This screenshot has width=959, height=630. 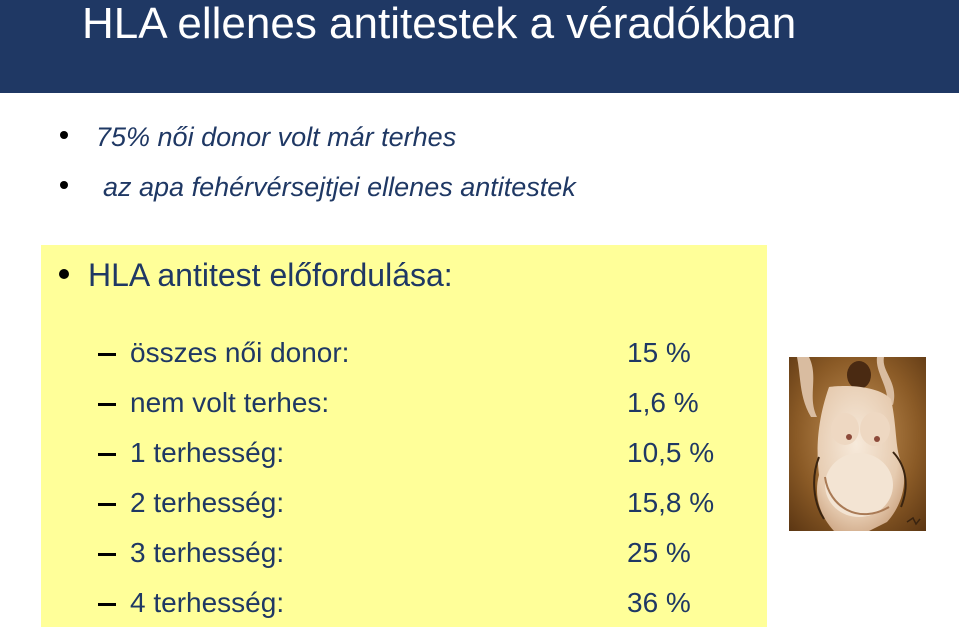 I want to click on hla-row: 2 terhesség: 15,8 %, so click(x=383, y=506).